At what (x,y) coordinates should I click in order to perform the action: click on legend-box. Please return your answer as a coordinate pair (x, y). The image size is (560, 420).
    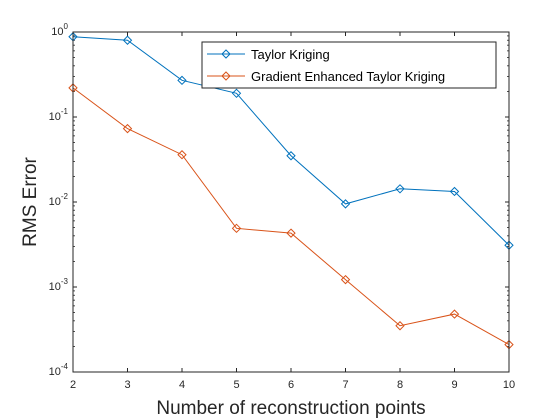
    Looking at the image, I should click on (349, 65).